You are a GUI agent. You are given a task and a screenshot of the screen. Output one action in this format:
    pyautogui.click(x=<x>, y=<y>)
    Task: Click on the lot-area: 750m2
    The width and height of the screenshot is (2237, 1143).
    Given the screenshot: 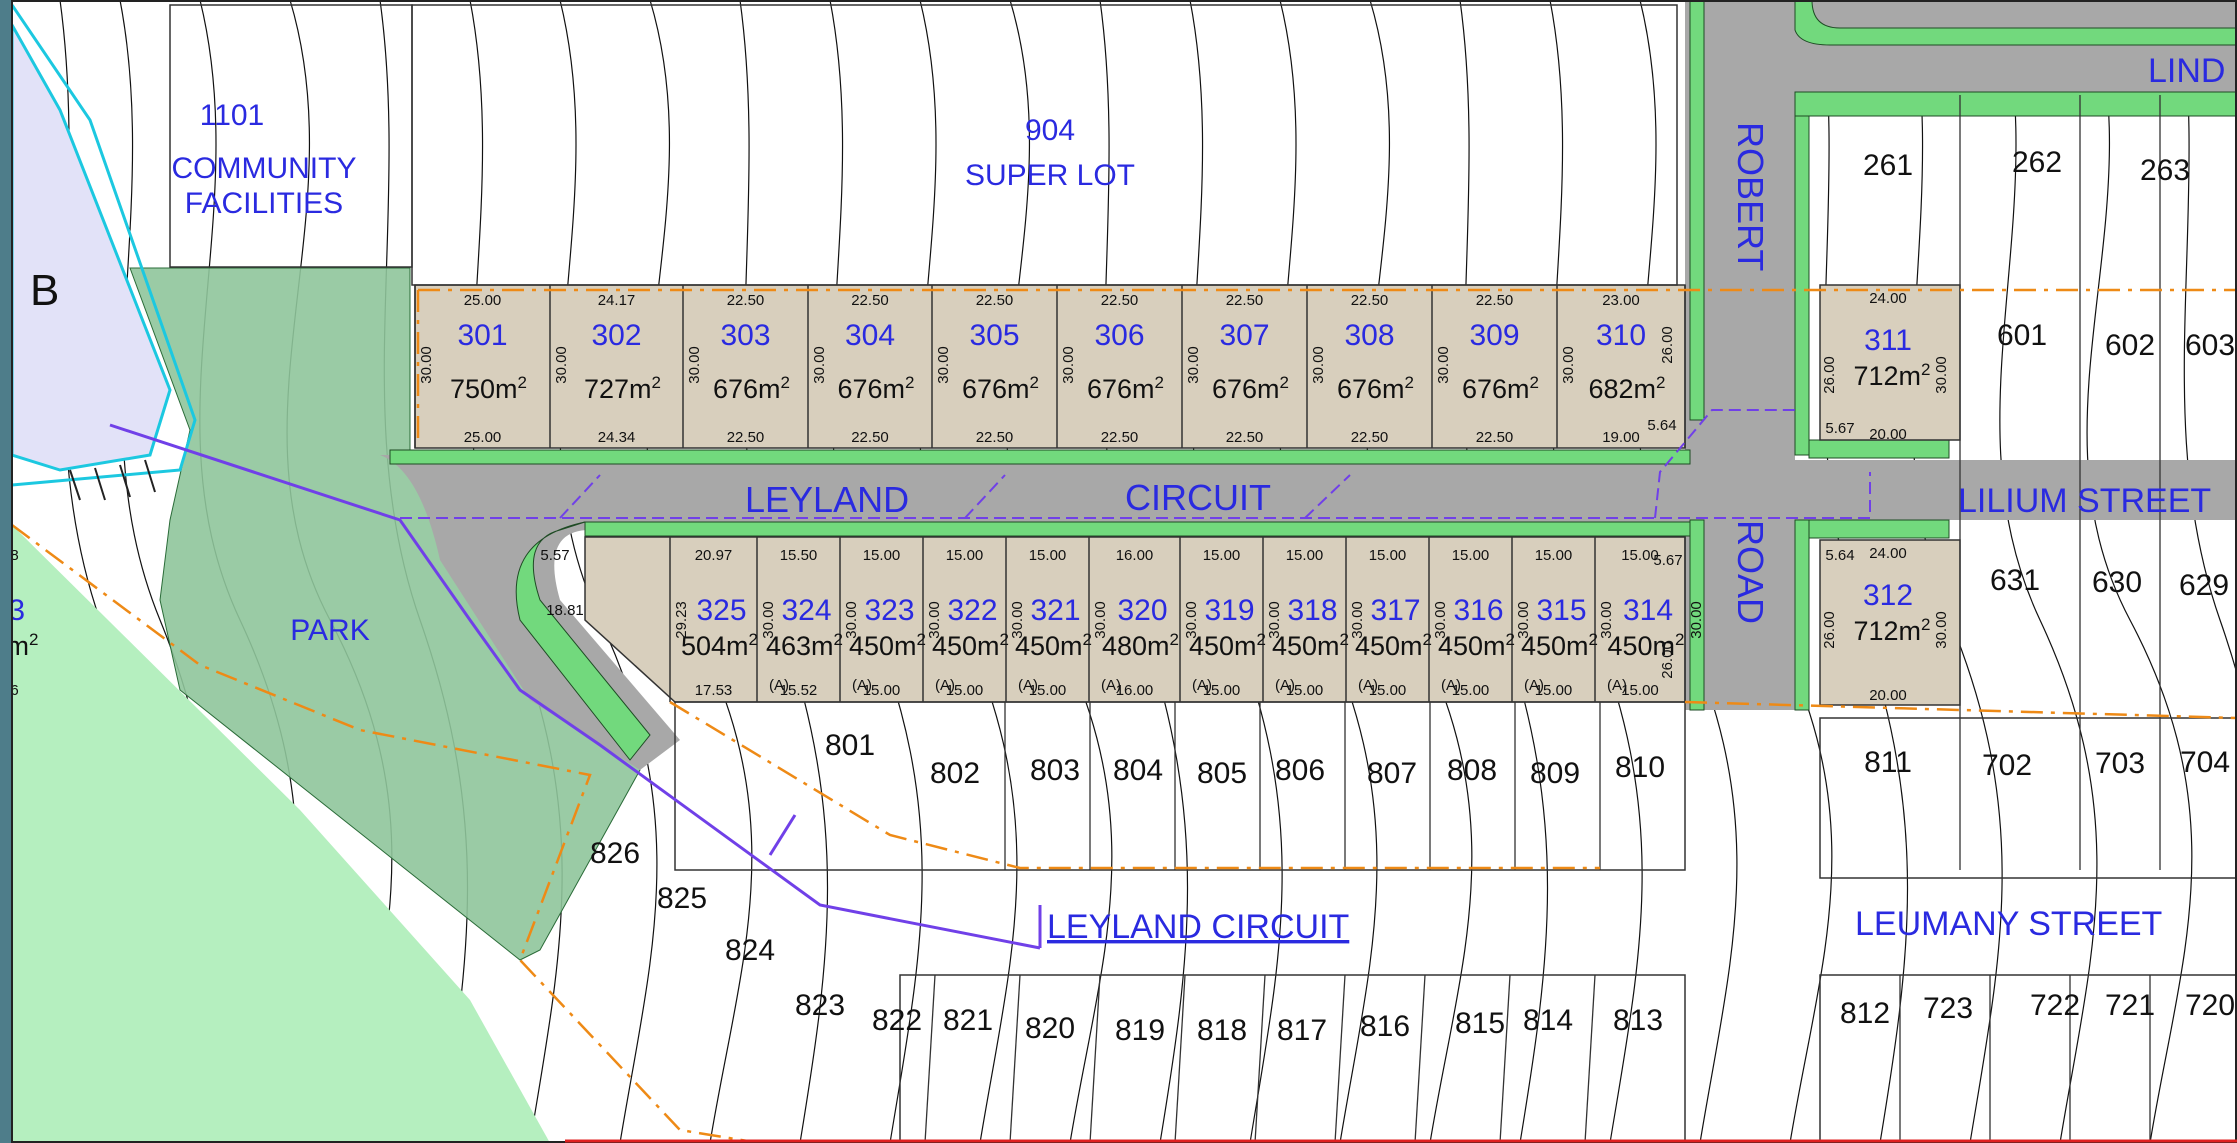 What is the action you would take?
    pyautogui.click(x=488, y=388)
    